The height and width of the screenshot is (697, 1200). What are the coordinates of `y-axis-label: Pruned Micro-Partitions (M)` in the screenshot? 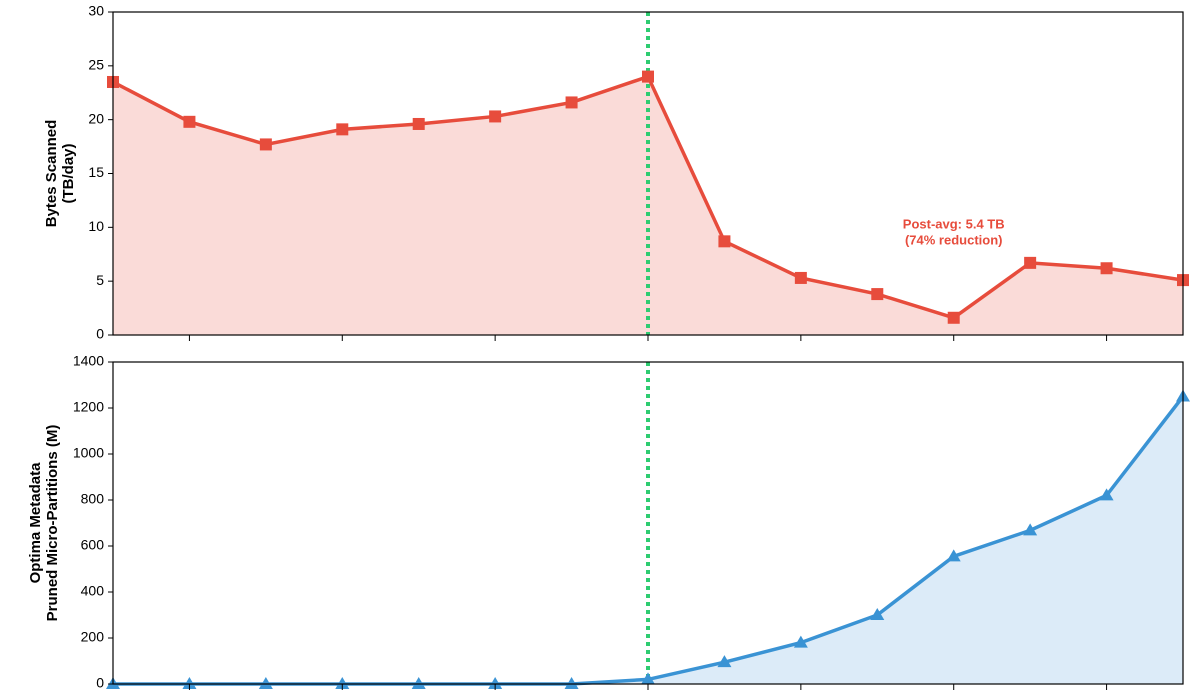 It's located at (52, 523).